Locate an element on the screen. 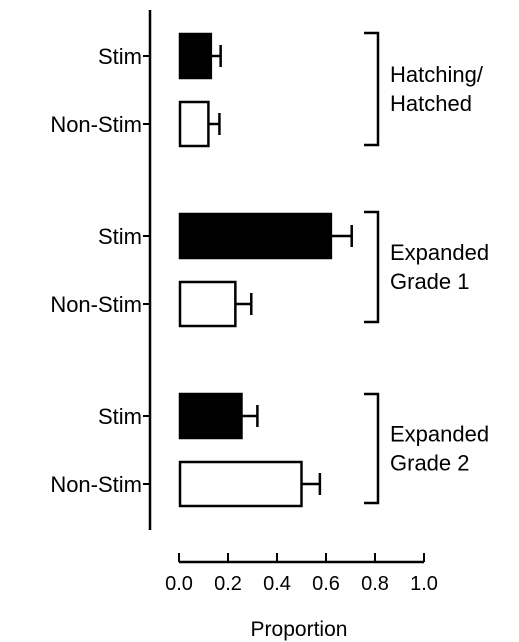 Image resolution: width=519 pixels, height=642 pixels. group-label: Expanded Grade 2 is located at coordinates (439, 449).